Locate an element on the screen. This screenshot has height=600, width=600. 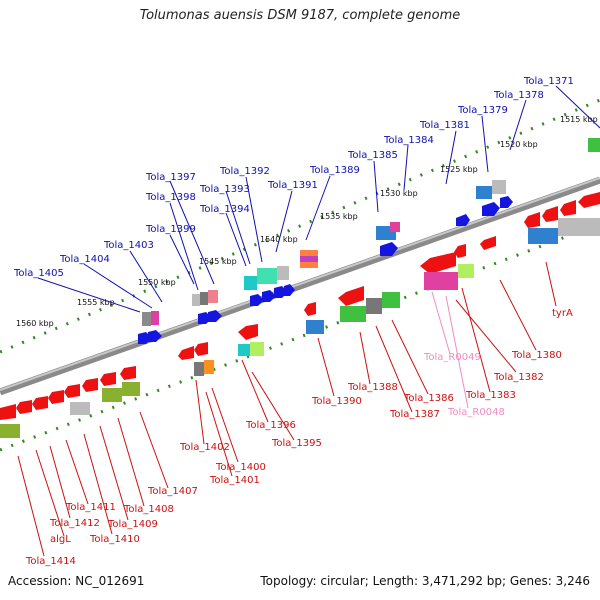
gene-label: Tola_1397 is located at coordinates (170, 177).